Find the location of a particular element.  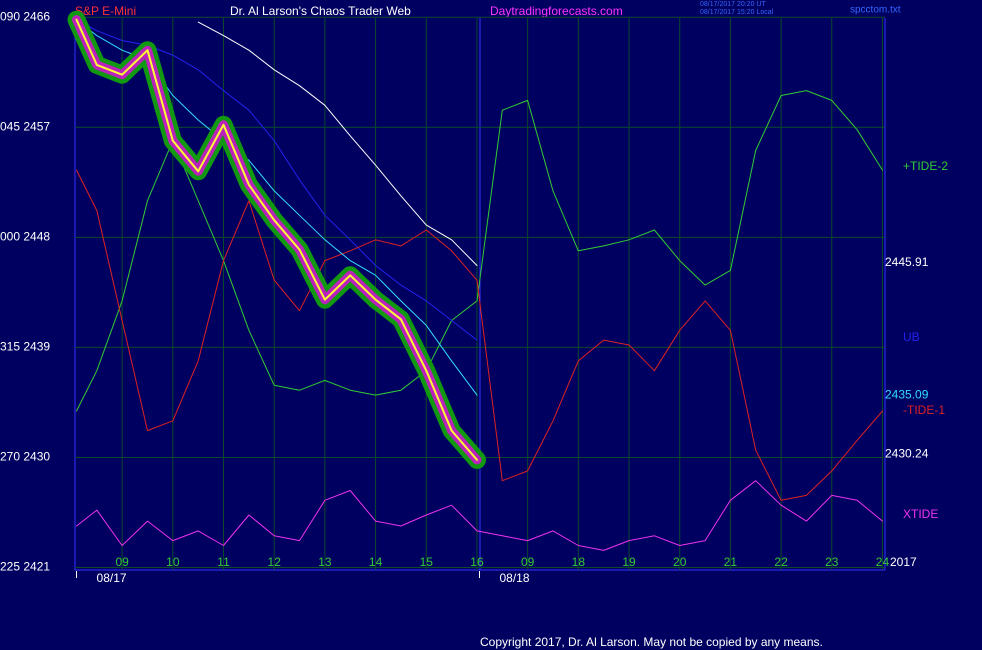

legend-label: XTIDE is located at coordinates (920, 514).